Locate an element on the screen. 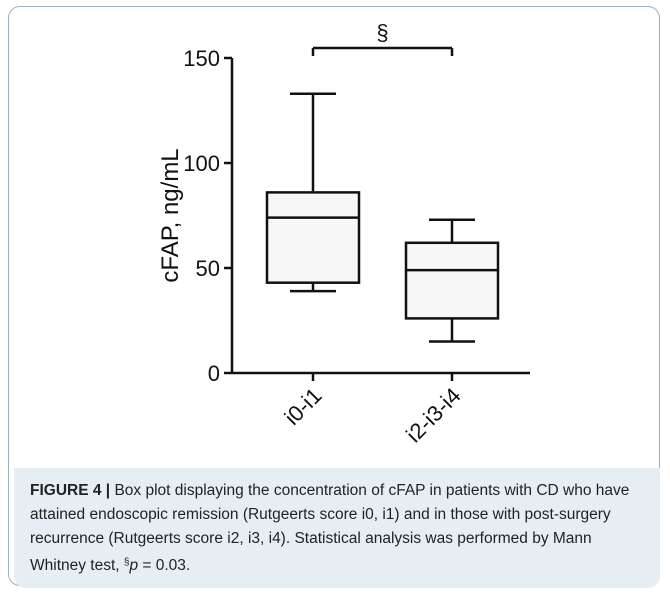 This screenshot has width=670, height=596. box-i2-i3-i4 is located at coordinates (452, 280).